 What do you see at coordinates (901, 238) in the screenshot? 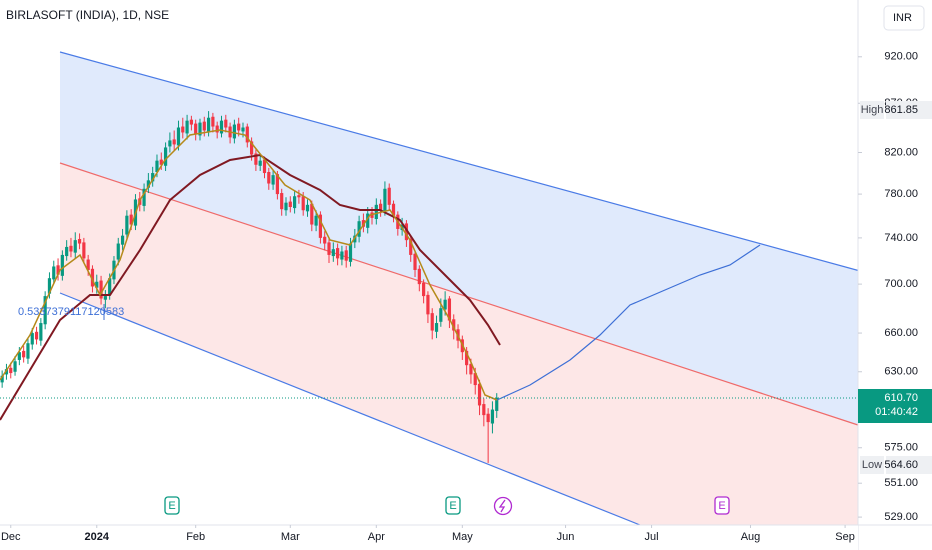
I see `y-tick-label: 740.00` at bounding box center [901, 238].